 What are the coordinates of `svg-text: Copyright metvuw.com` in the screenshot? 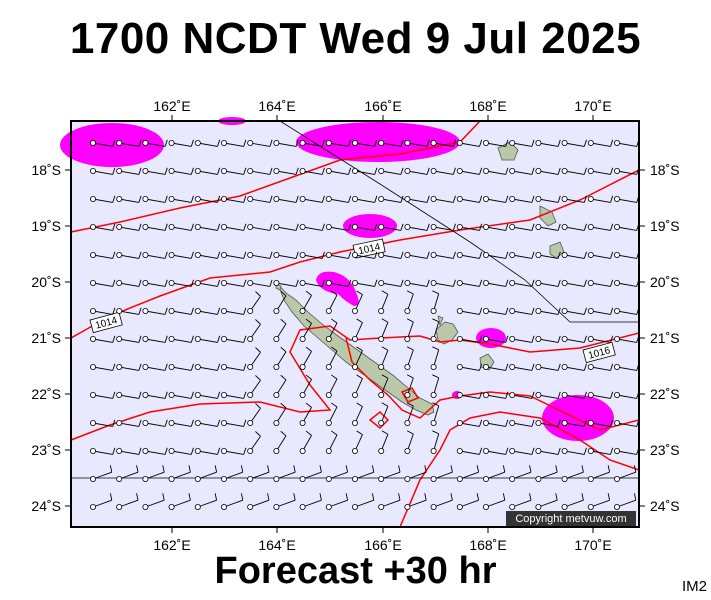 It's located at (570, 519).